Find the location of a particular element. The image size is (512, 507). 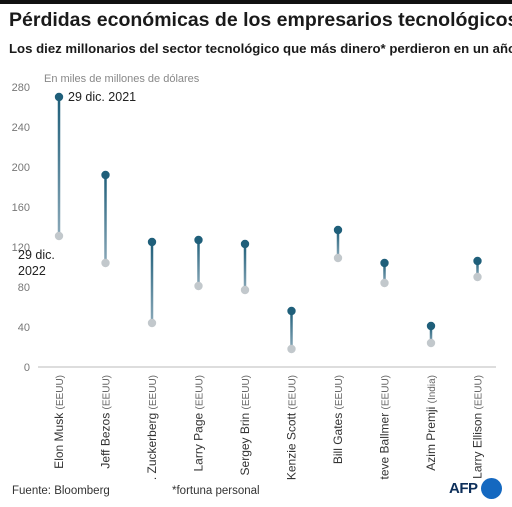

x-tick-label: Larry Ellison (EEUU) is located at coordinates (478, 427).